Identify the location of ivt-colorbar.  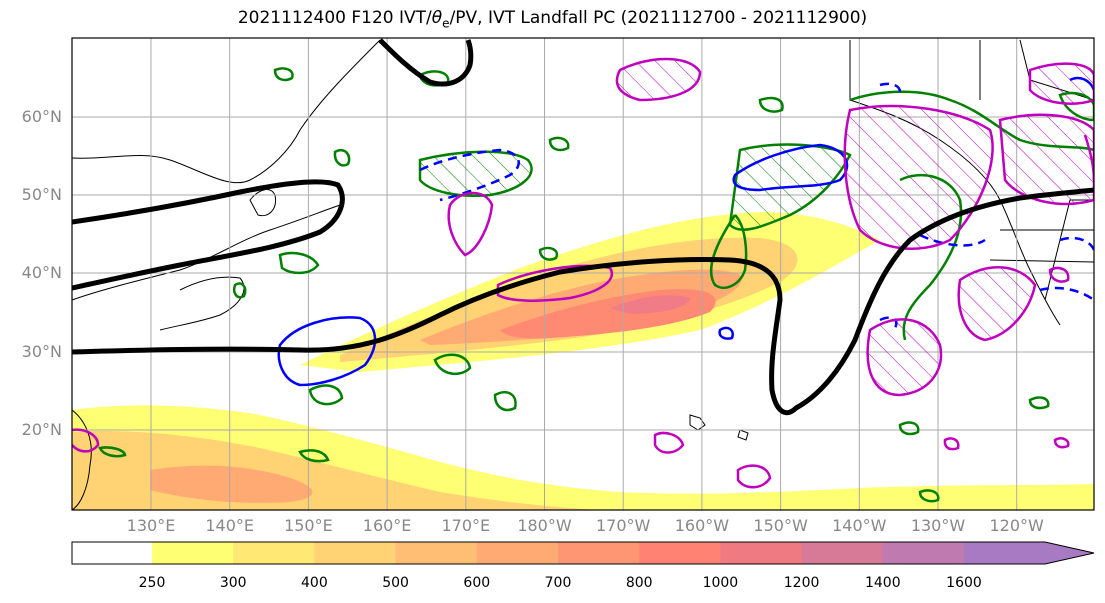
(583, 553).